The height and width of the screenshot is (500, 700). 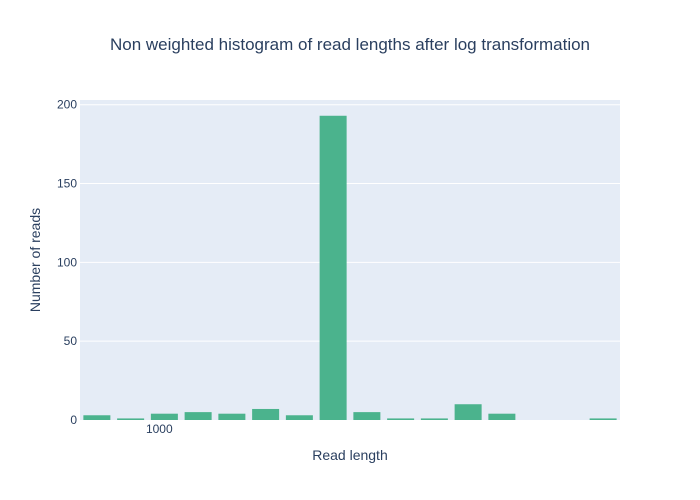 I want to click on x-tick-label: 1000, so click(x=159, y=429).